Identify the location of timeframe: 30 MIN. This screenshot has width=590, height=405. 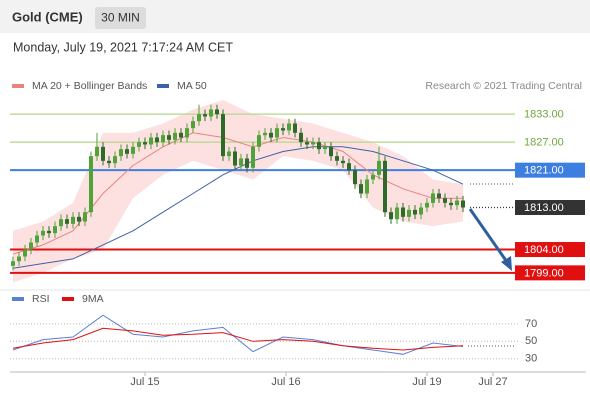
(120, 18).